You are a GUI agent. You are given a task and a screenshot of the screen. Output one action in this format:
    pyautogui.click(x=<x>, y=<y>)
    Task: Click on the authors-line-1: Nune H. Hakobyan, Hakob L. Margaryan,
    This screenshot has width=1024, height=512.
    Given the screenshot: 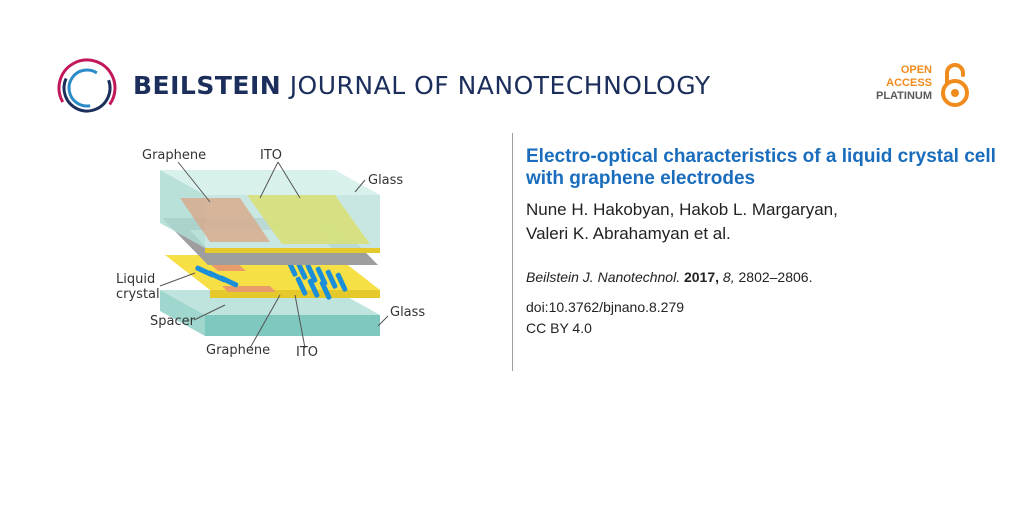 What is the action you would take?
    pyautogui.click(x=682, y=209)
    